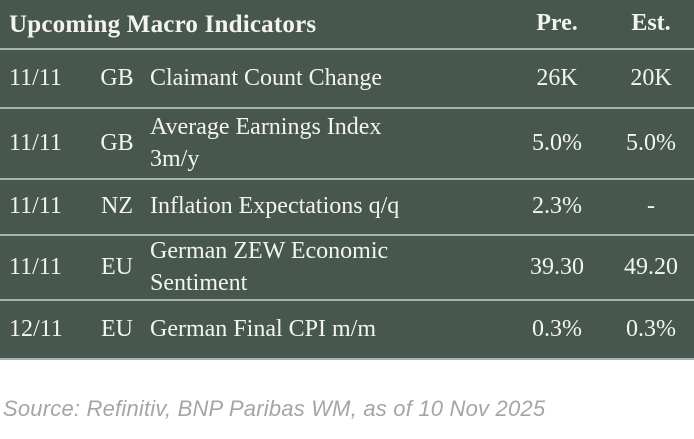 The height and width of the screenshot is (439, 694). What do you see at coordinates (651, 266) in the screenshot?
I see `est-value-cell: 49.20` at bounding box center [651, 266].